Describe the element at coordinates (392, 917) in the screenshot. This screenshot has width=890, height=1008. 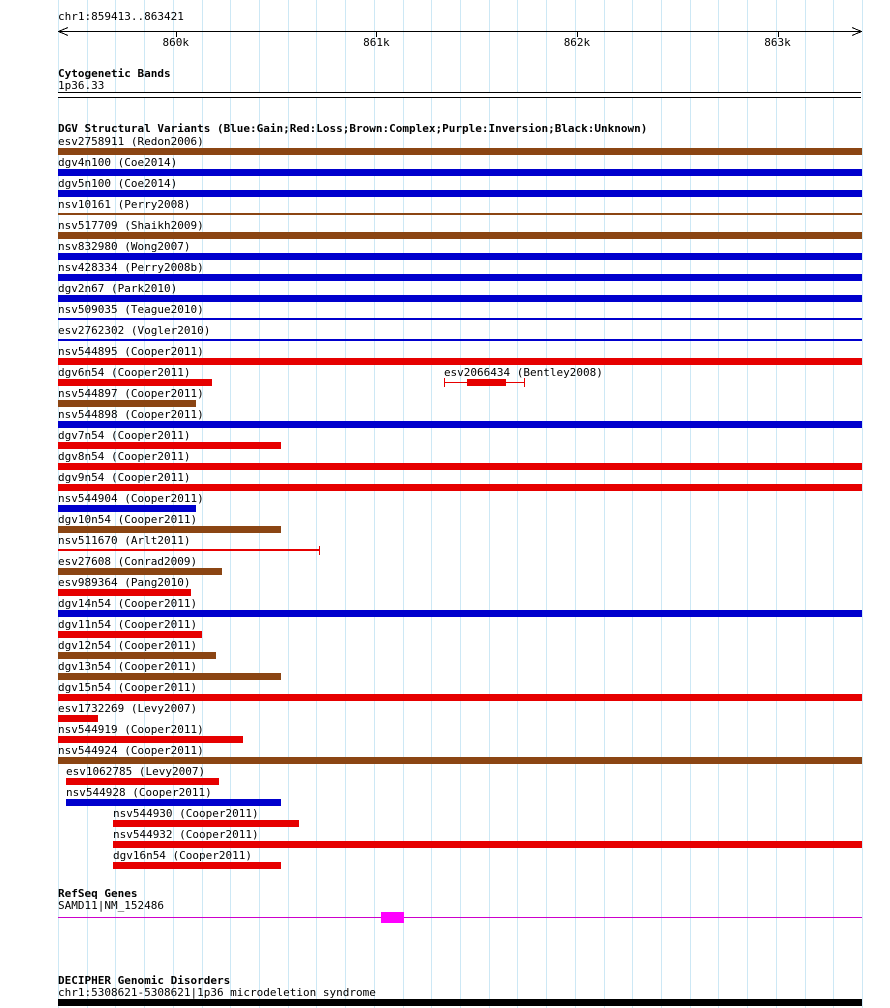
I see `gene-exon-box` at that location.